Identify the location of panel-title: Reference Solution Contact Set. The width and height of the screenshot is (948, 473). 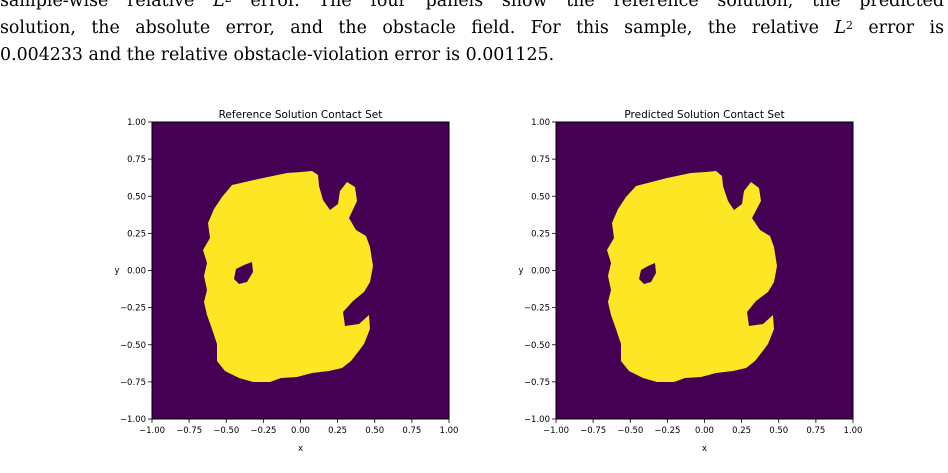
(301, 115).